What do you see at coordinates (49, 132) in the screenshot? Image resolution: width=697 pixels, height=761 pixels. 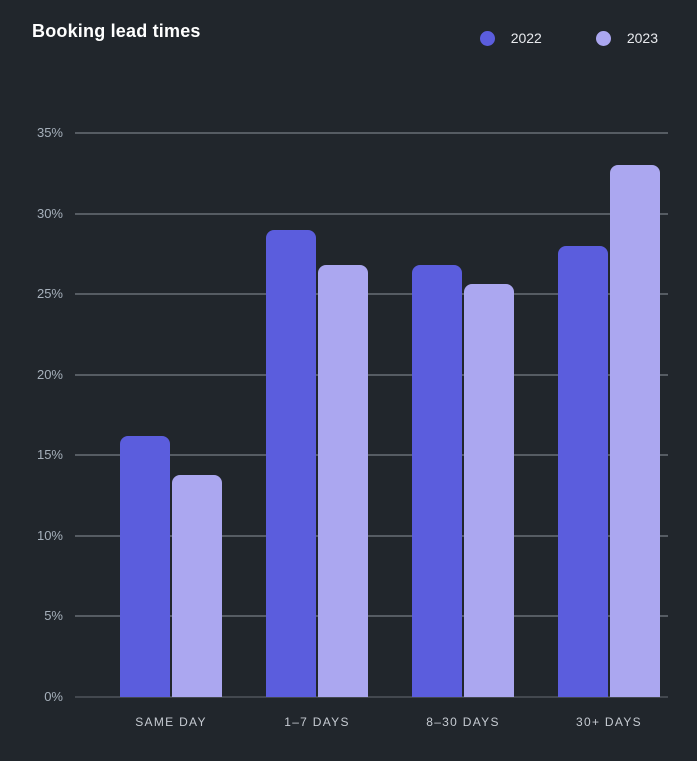 I see `y-axis-tick-label: 35%` at bounding box center [49, 132].